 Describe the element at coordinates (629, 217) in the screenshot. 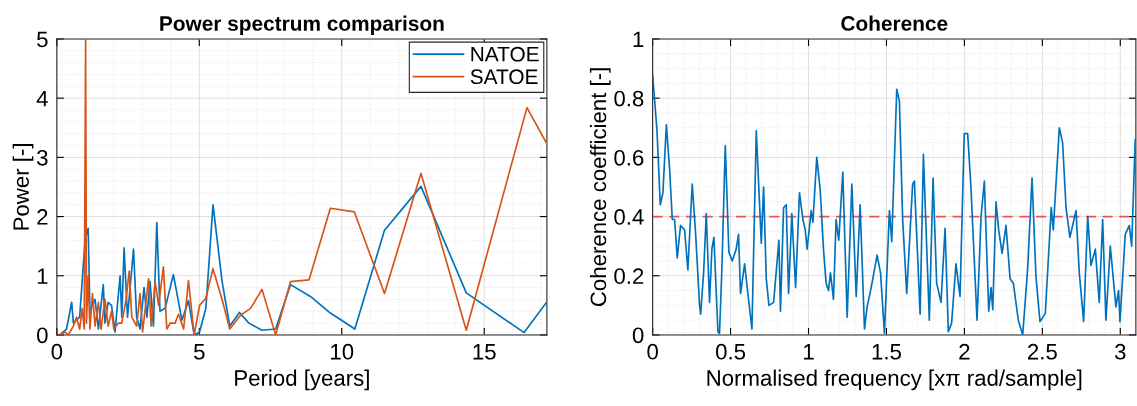

I see `y-tick-label: 0.4` at that location.